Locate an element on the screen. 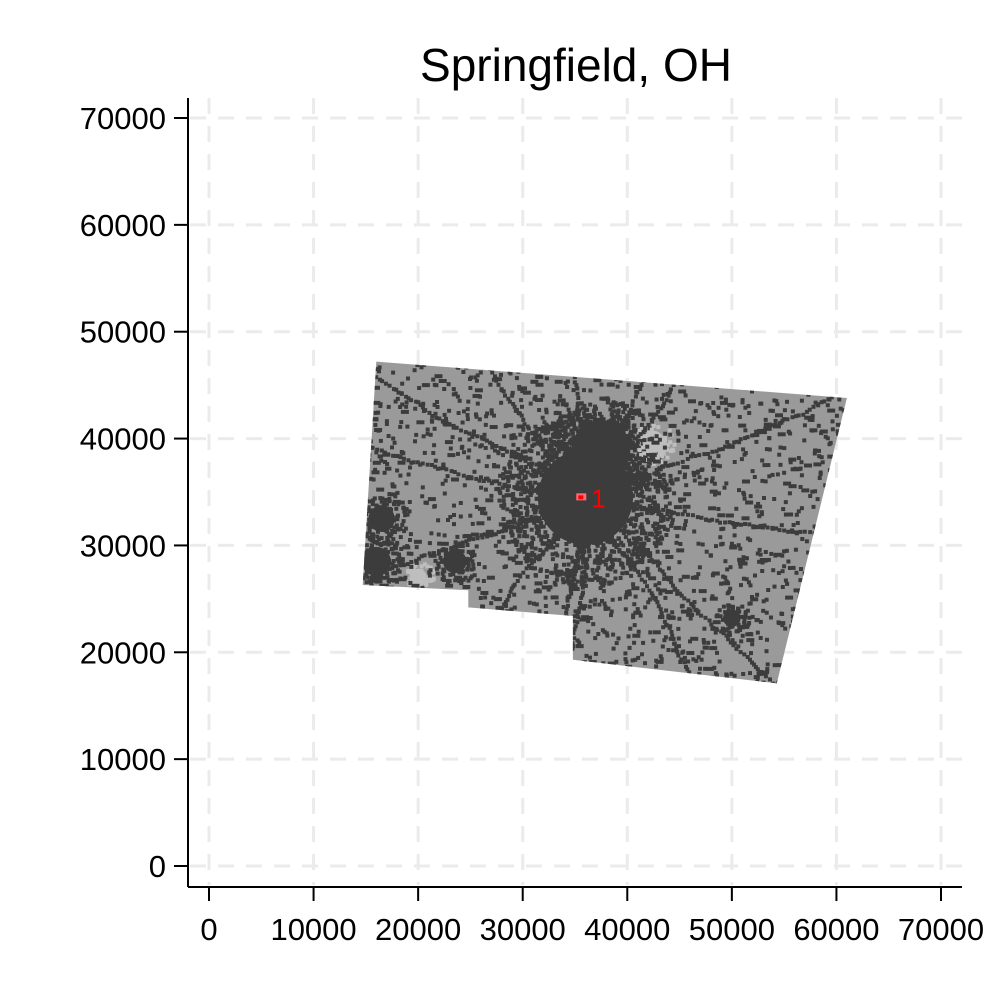  chart-title: Springfield, OH is located at coordinates (576, 65).